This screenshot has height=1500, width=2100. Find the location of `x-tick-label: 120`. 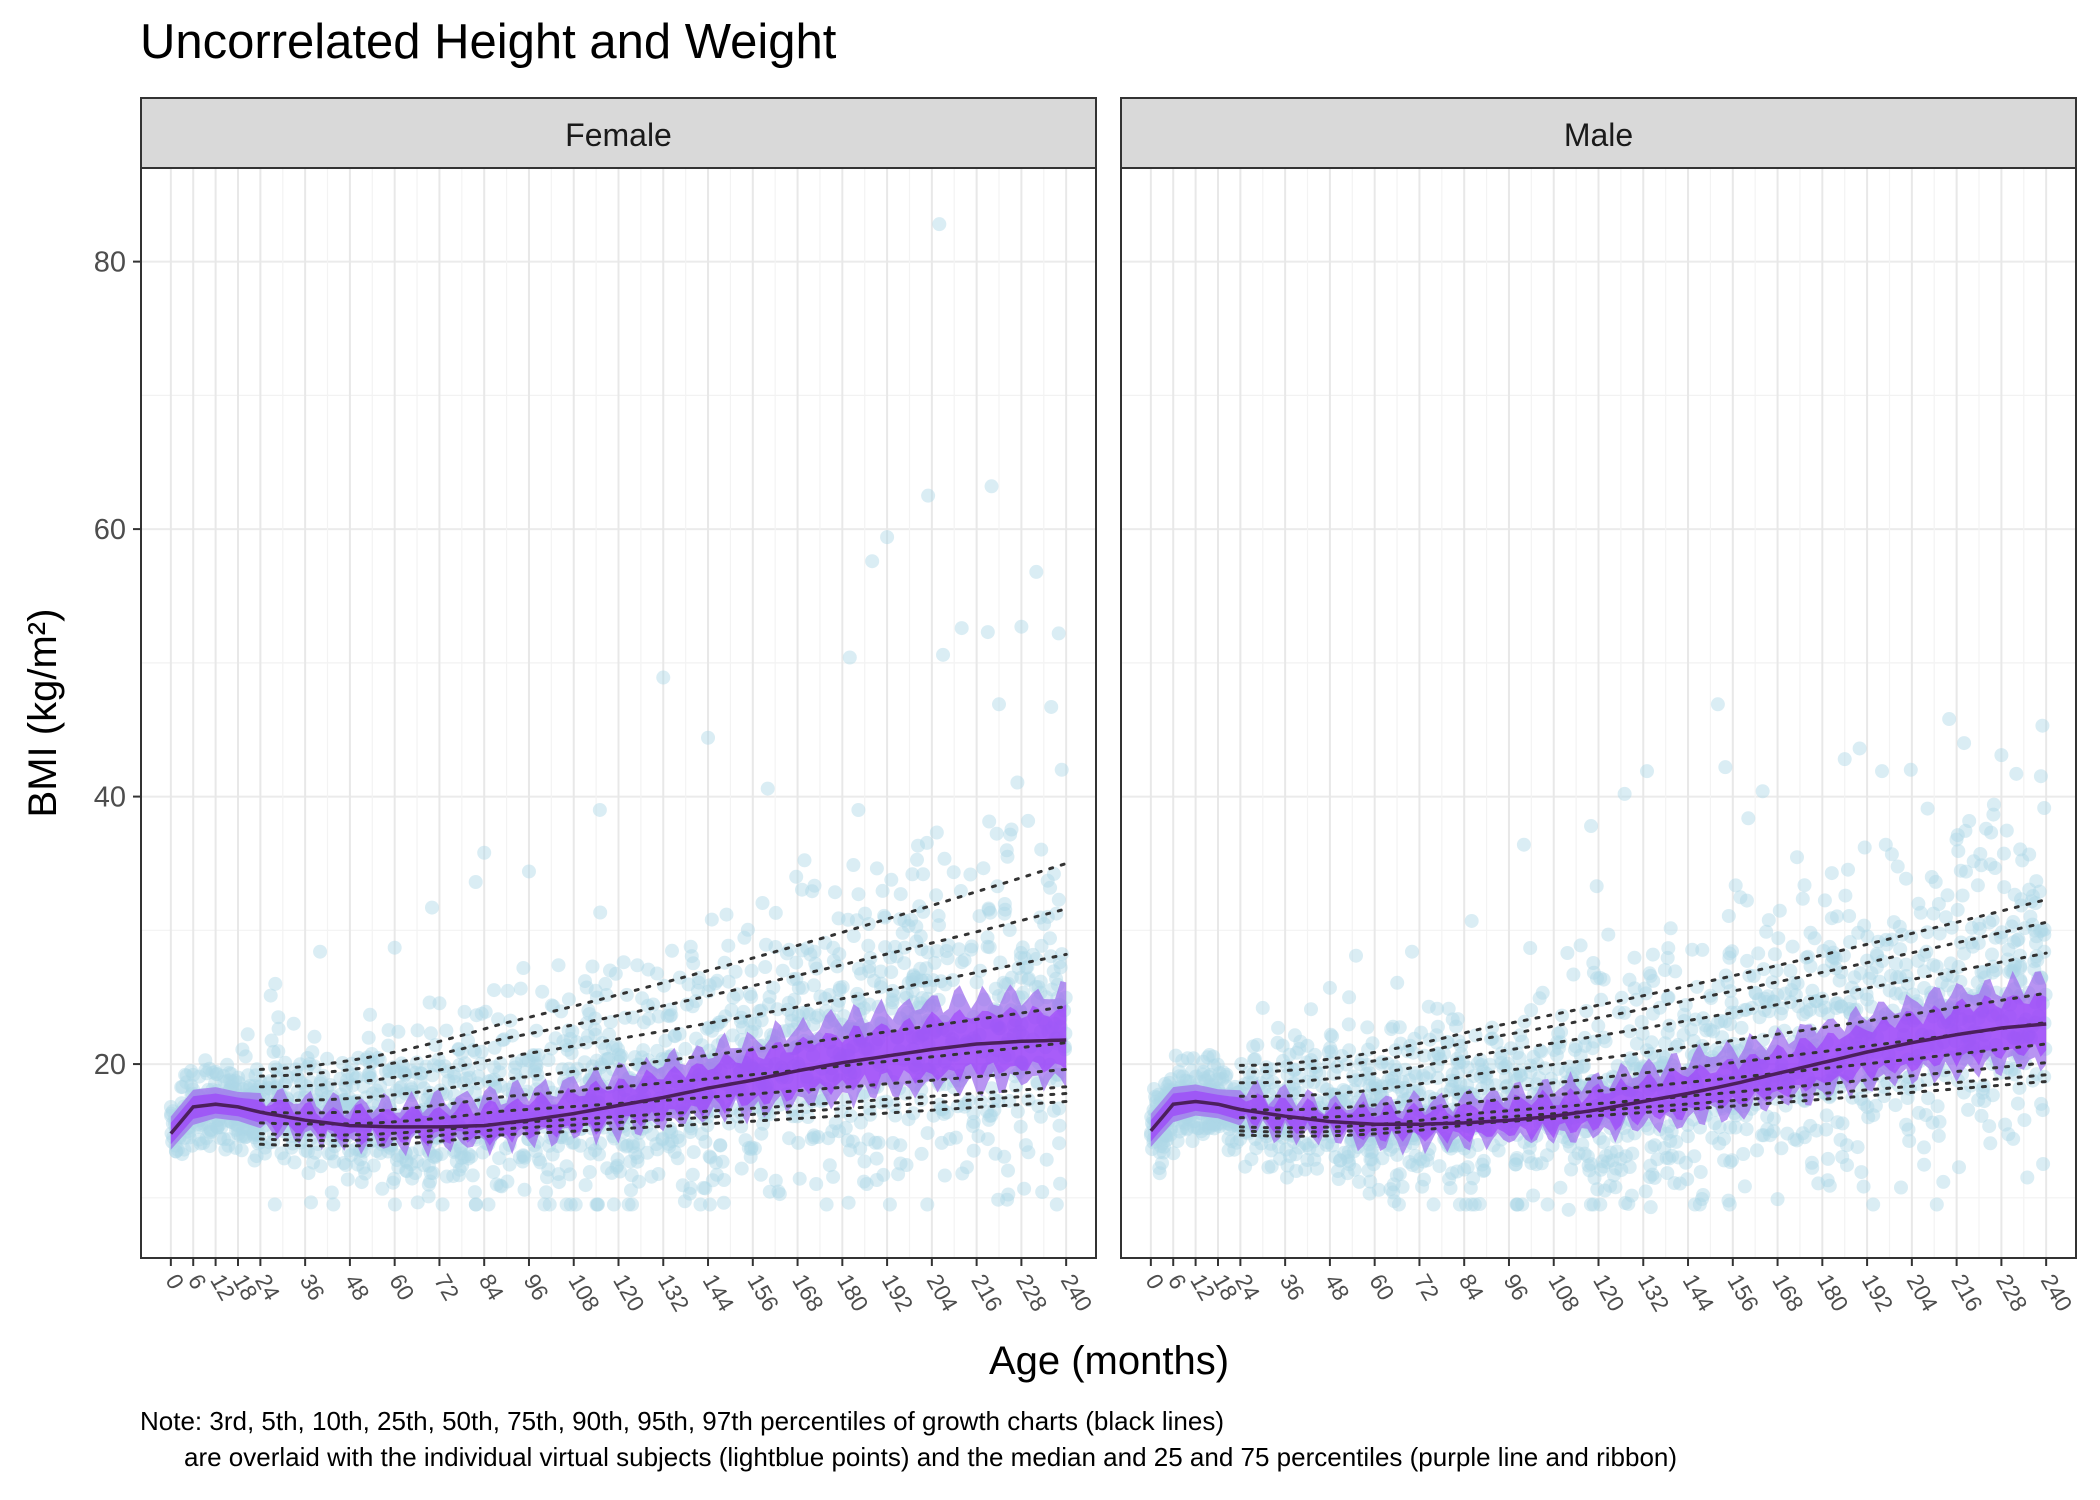

x-tick-label: 120 is located at coordinates (629, 1293).